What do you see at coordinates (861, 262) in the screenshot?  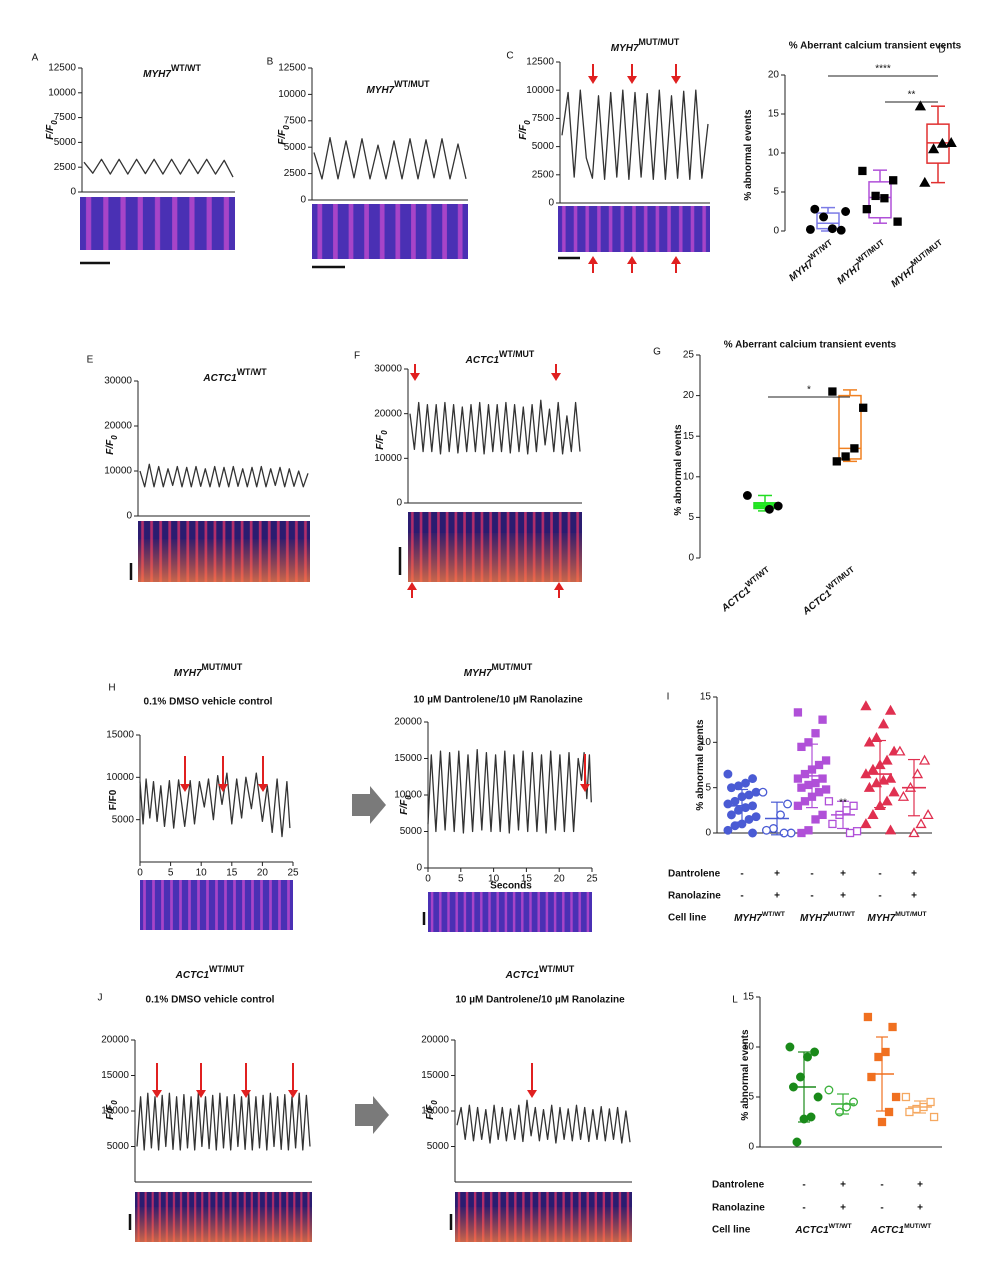 I see `genotype-label: MYH7WT/MUT` at bounding box center [861, 262].